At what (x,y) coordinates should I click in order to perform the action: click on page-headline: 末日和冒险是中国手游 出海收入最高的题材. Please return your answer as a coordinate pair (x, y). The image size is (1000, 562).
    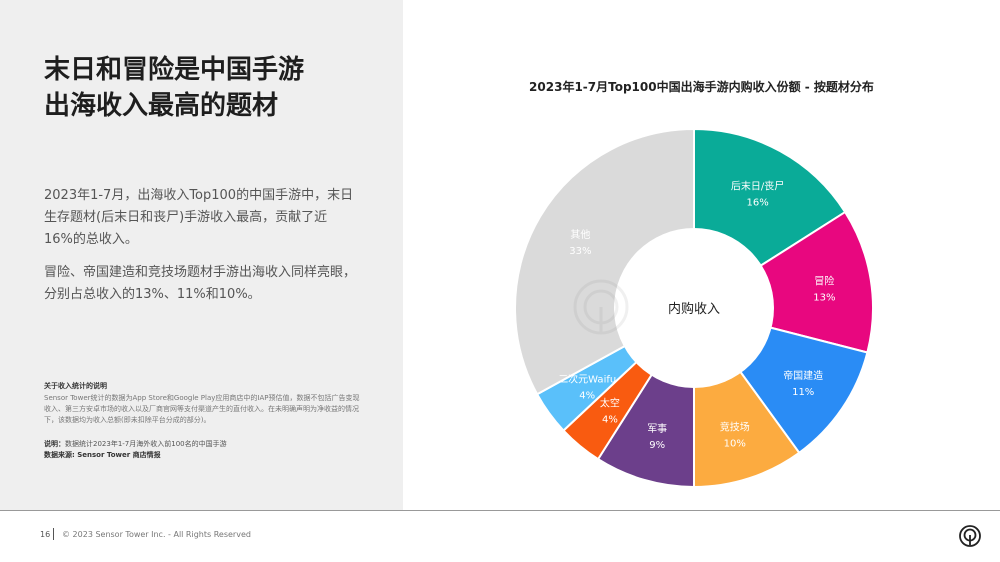
    Looking at the image, I should click on (174, 88).